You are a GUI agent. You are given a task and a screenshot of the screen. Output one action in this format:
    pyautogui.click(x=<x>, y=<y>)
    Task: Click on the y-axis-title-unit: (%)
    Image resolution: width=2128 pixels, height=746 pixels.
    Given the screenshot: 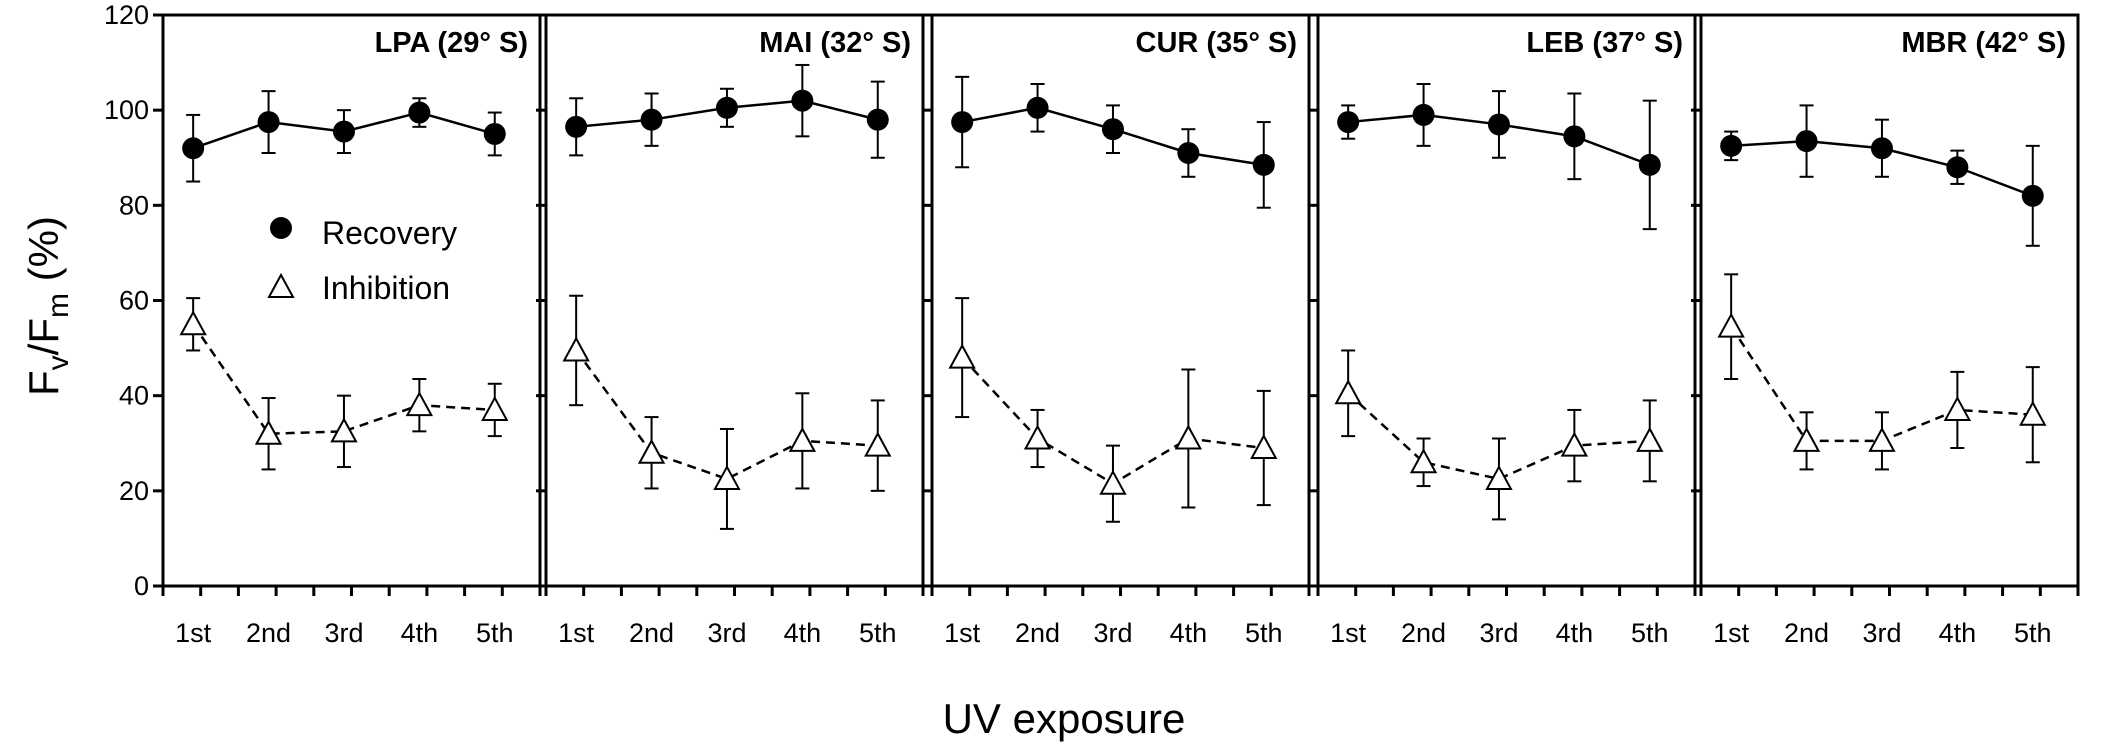 What is the action you would take?
    pyautogui.click(x=43, y=254)
    